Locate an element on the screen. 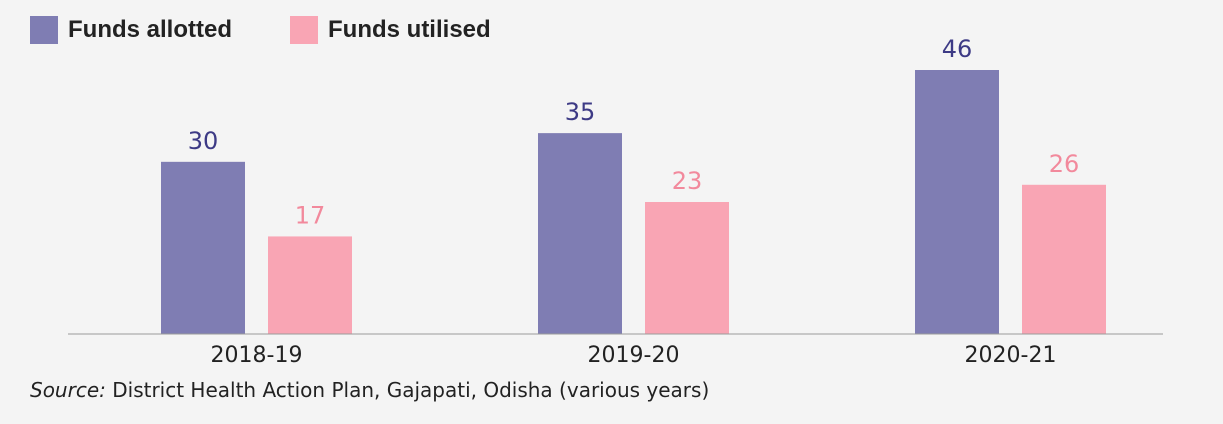 The image size is (1223, 424). source-label: Source: is located at coordinates (68, 390).